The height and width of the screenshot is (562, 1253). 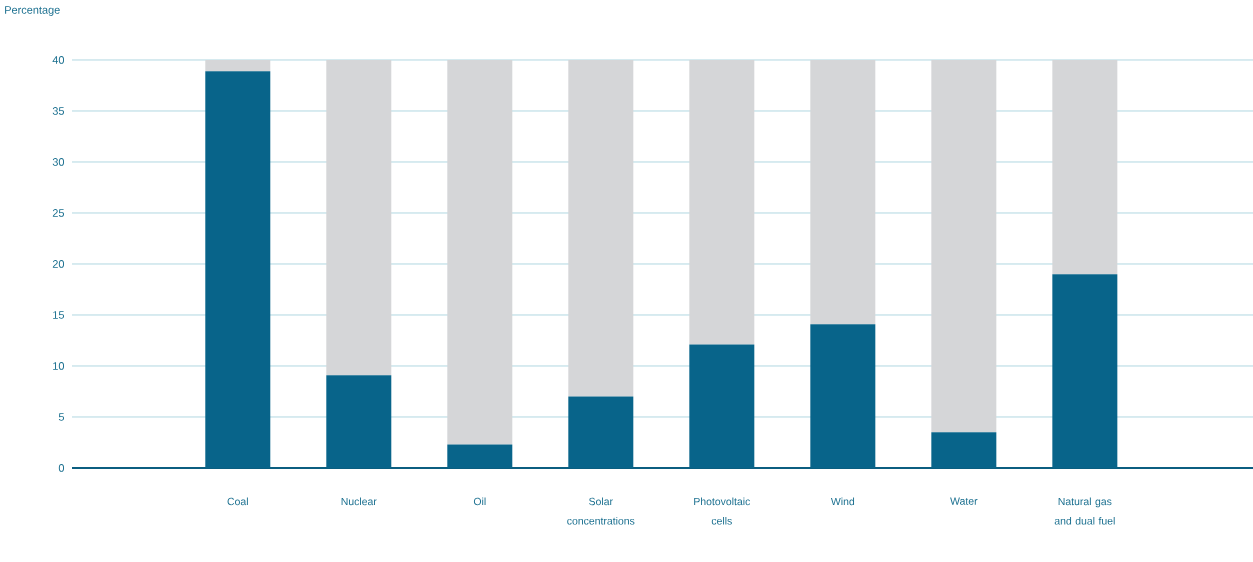 I want to click on y-tick-label: 25, so click(x=58, y=213).